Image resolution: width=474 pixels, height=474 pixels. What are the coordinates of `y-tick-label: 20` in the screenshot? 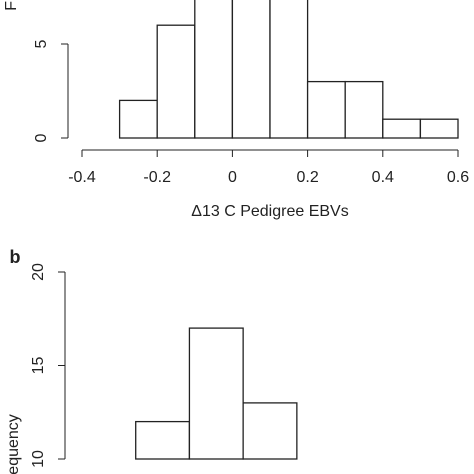 It's located at (38, 272).